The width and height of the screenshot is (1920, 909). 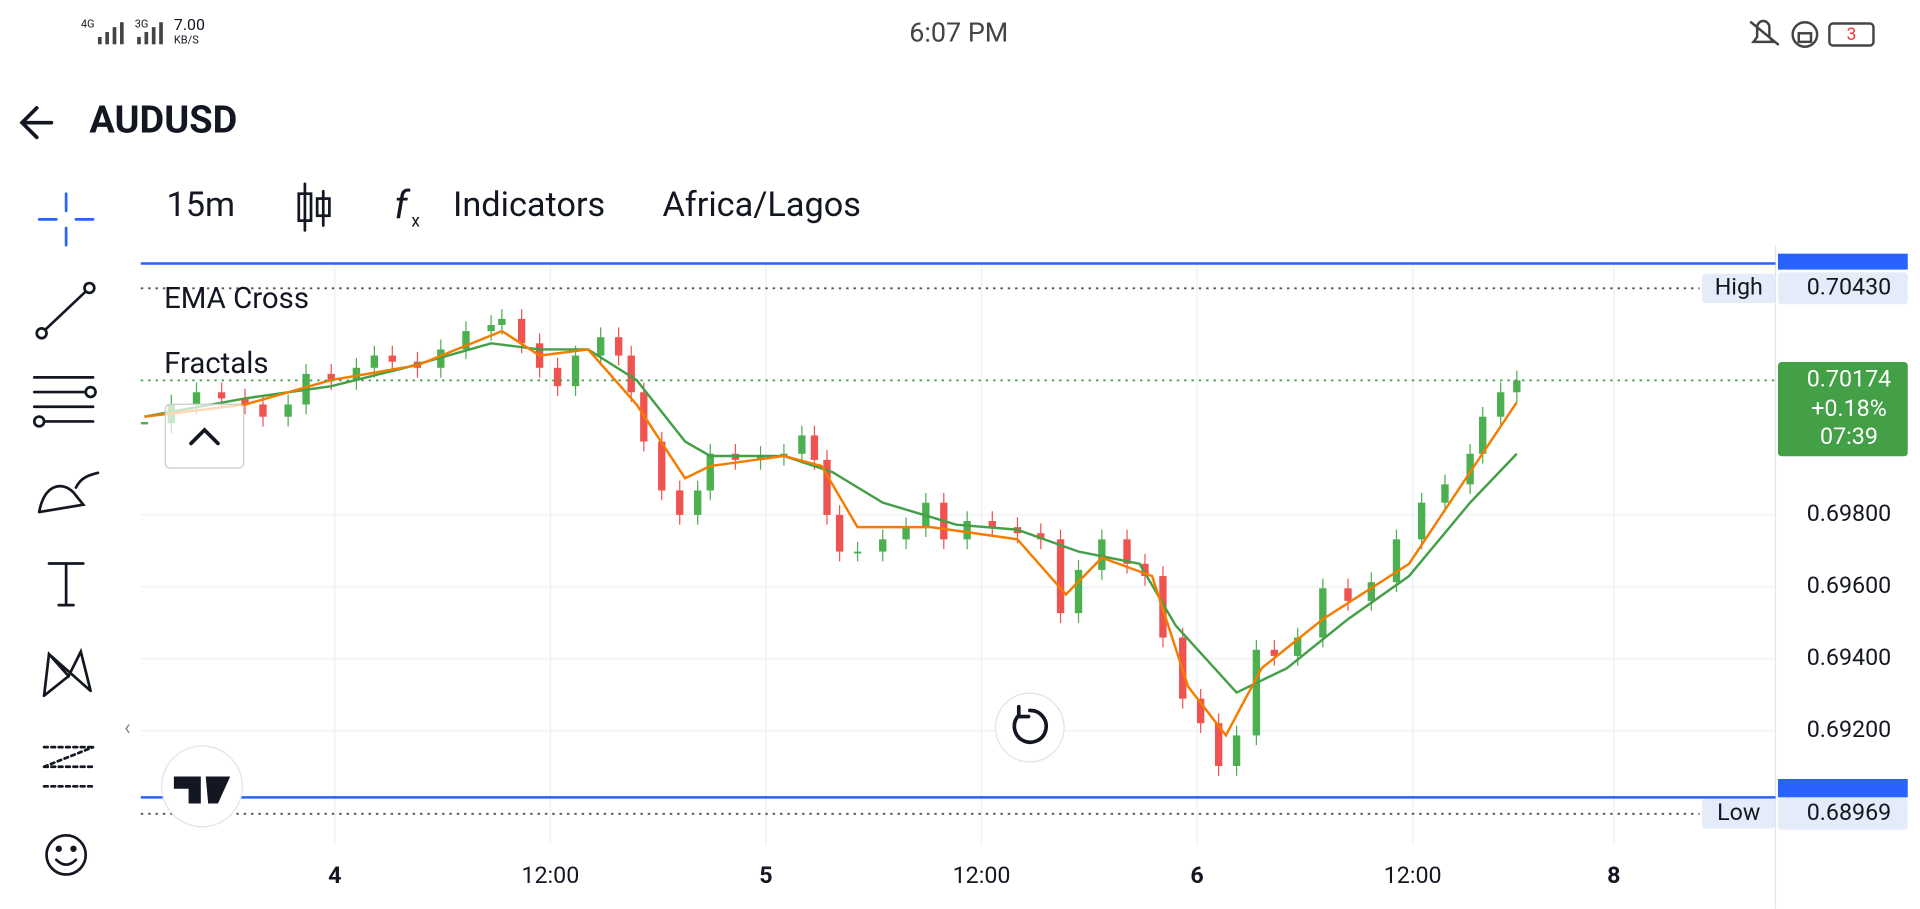 I want to click on last-price-change-label: +0.18%, so click(x=1849, y=408).